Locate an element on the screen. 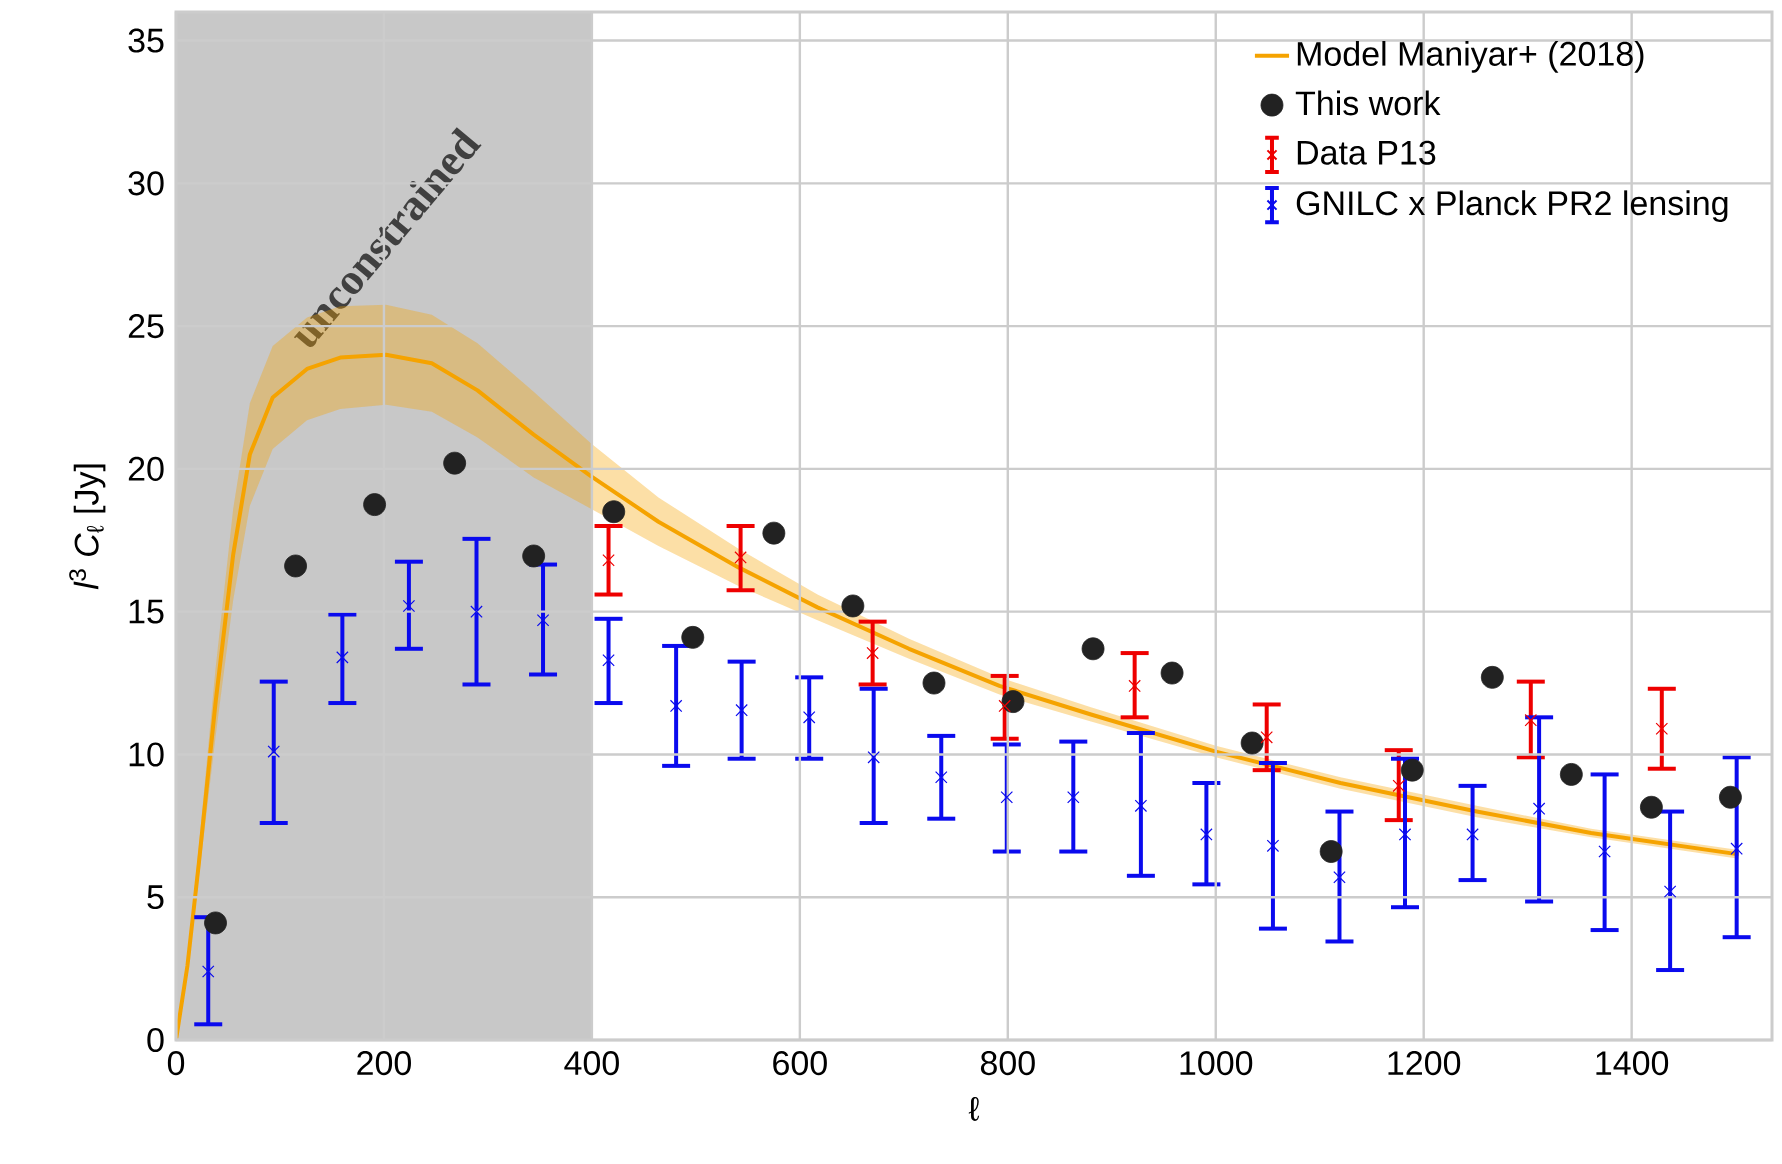 Image resolution: width=1782 pixels, height=1164 pixels. x-tick-label: 400 is located at coordinates (591, 1063).